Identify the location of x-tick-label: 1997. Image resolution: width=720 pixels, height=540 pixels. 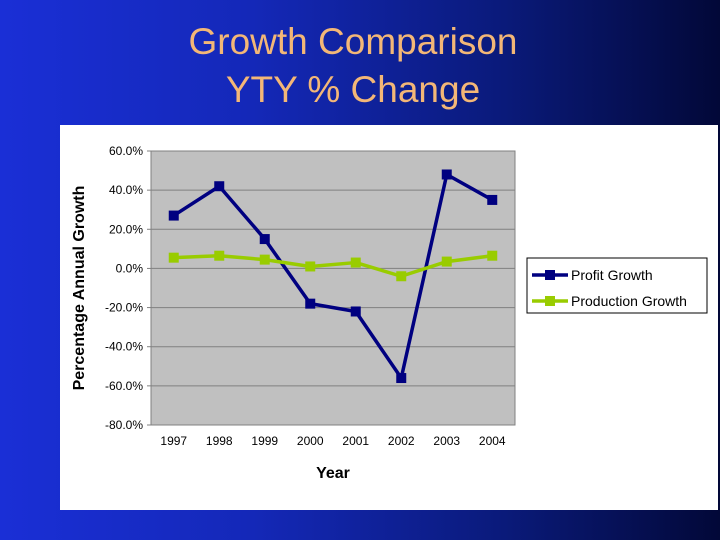
(173, 441).